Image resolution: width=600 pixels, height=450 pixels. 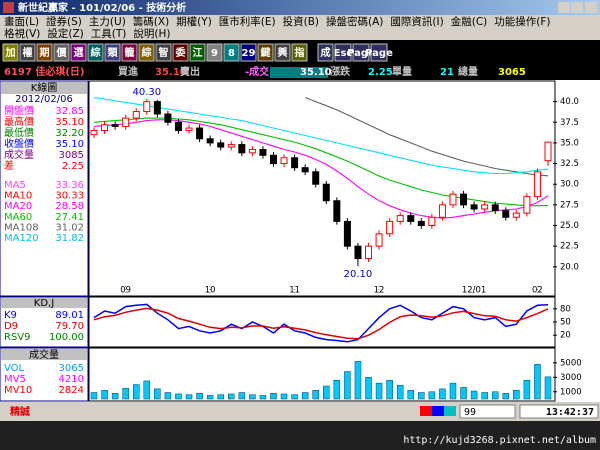 I want to click on menu-item: 證券(S), so click(x=64, y=21).